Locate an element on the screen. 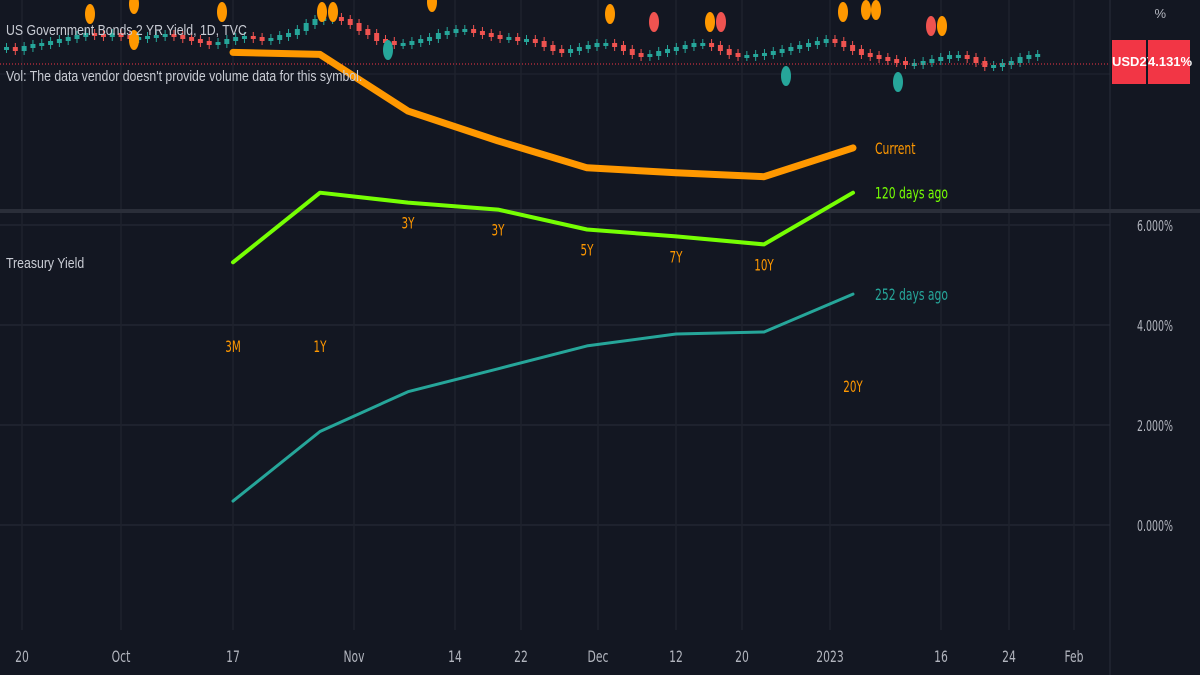 Image resolution: width=1200 pixels, height=675 pixels. y-axis: 6.000% 4.000% 2.000% 0.000% is located at coordinates (1155, 376).